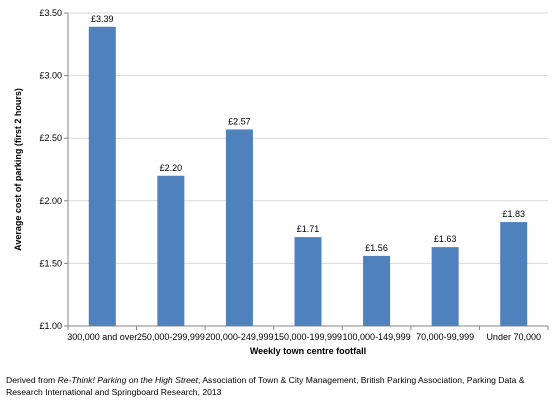 The height and width of the screenshot is (409, 560). Describe the element at coordinates (53, 169) in the screenshot. I see `y-axis-ticks: £1.00 £1.50 £2.00 £2.50 £3.00 £3.50` at that location.